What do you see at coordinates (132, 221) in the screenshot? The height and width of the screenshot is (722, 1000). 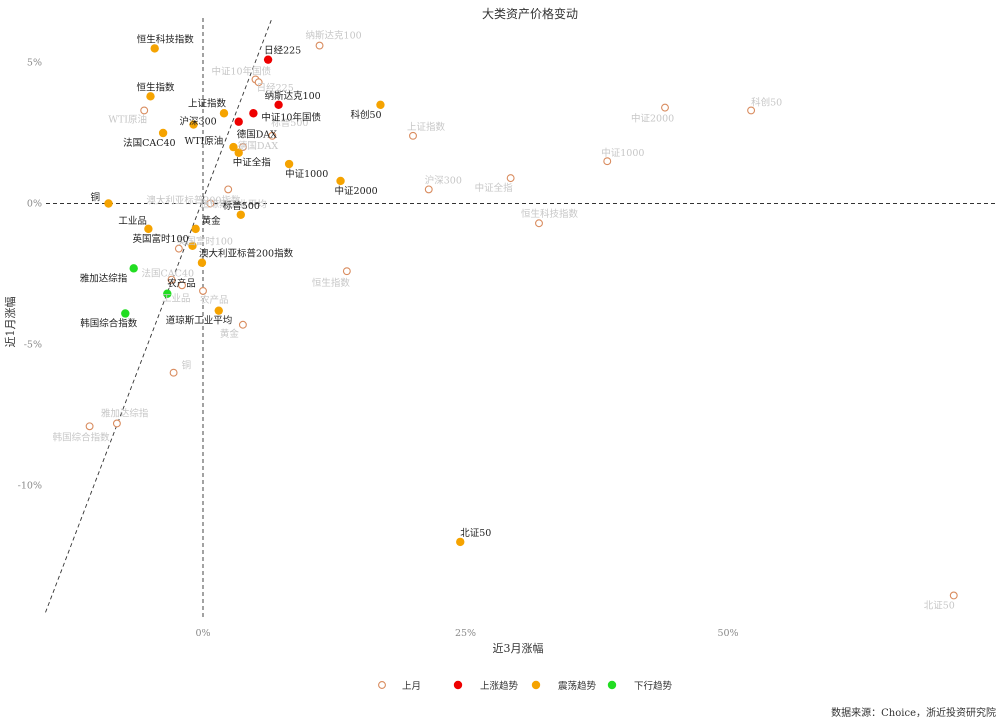 I see `point-label-2-12: 工业品` at bounding box center [132, 221].